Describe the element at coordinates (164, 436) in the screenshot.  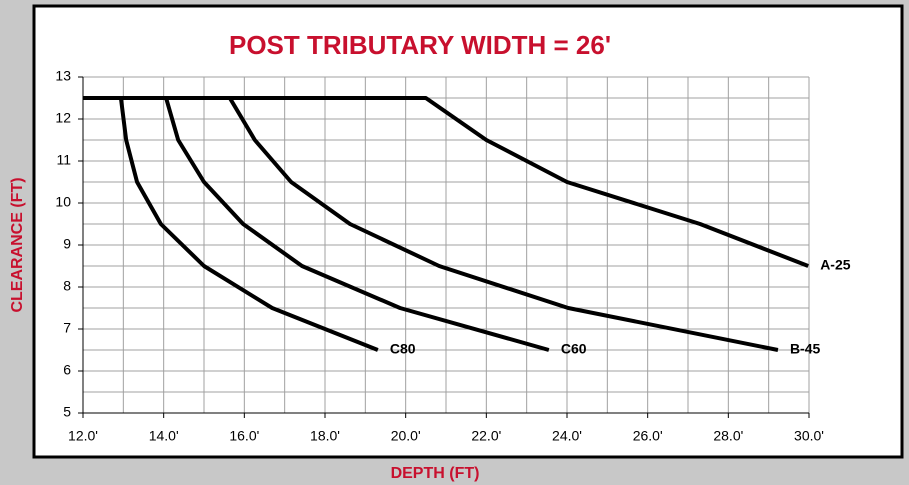
I see `x-tick-label: 14.0'` at that location.